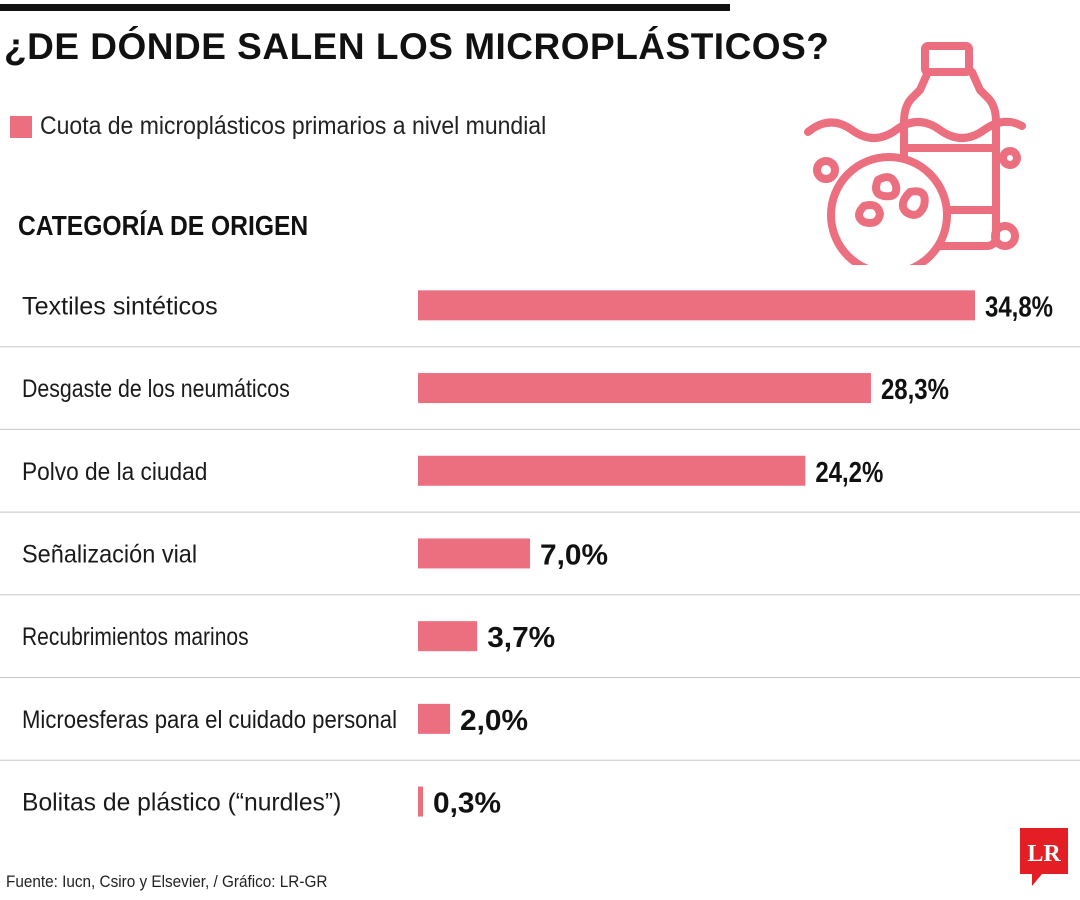 The height and width of the screenshot is (900, 1080). I want to click on category-label: Recubrimientos marinos, so click(135, 637).